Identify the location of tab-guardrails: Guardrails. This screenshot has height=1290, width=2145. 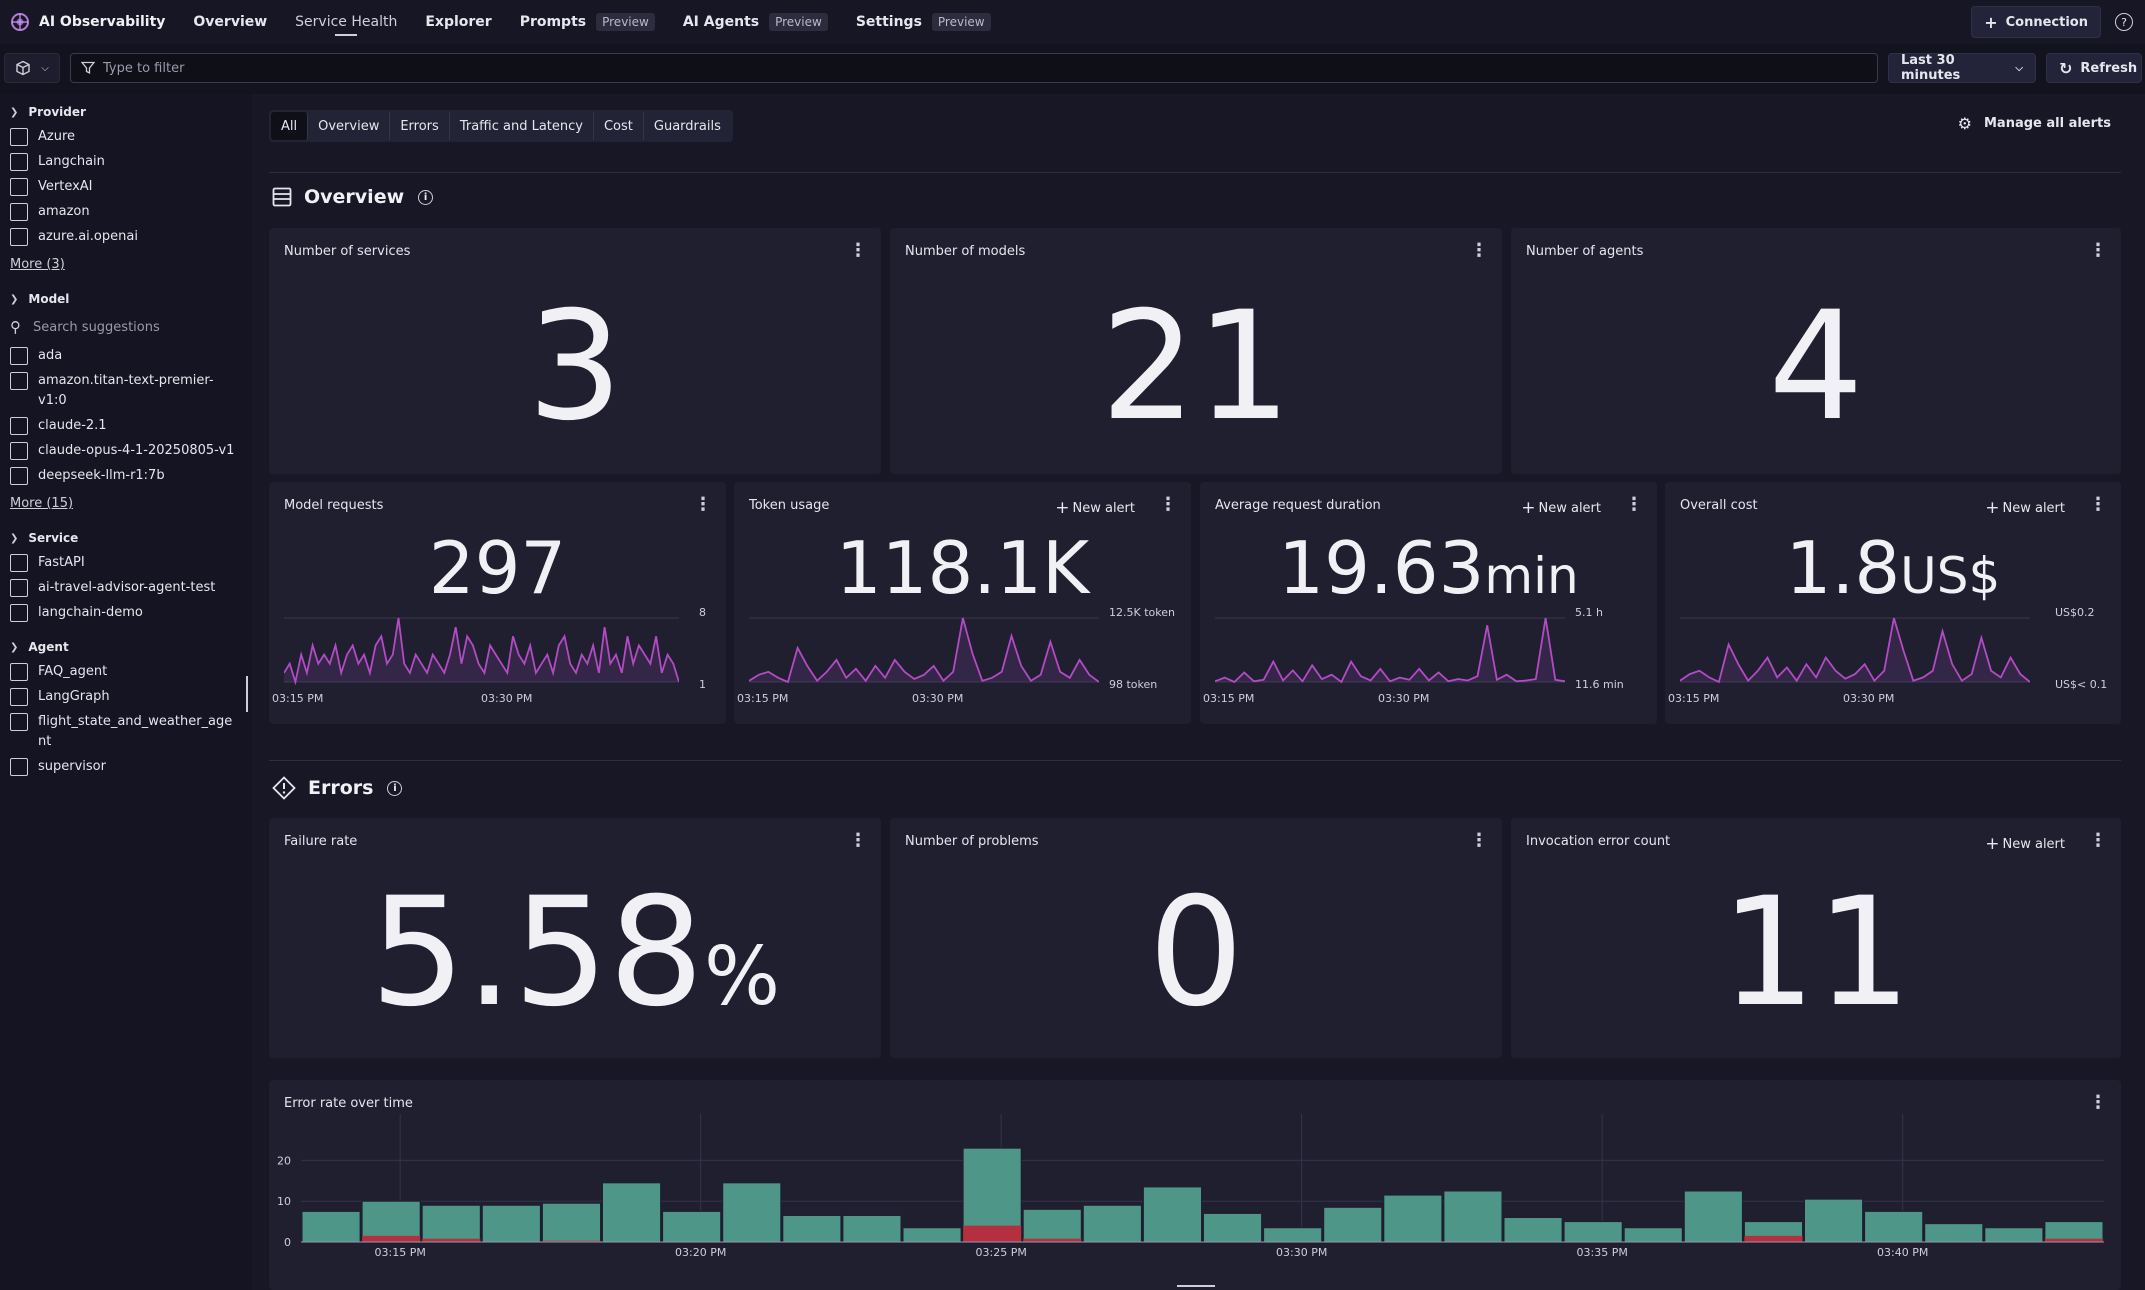
(687, 126).